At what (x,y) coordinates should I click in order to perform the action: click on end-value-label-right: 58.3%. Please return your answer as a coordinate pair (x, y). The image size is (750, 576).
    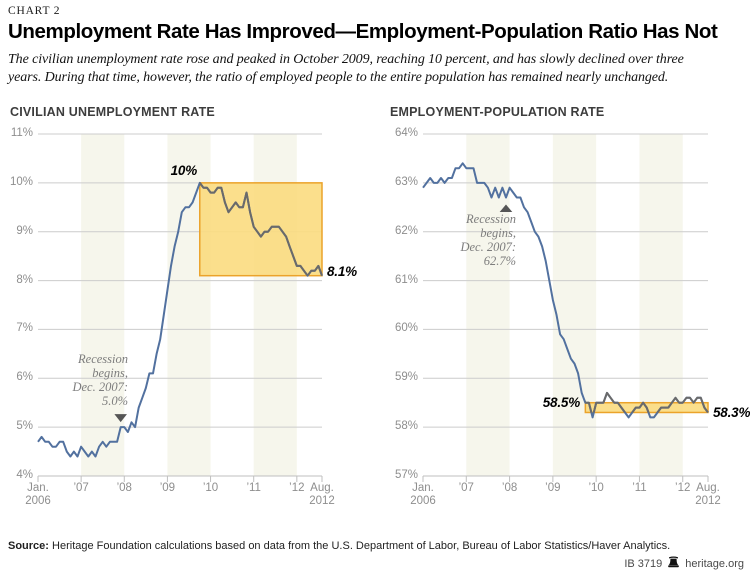
    Looking at the image, I should click on (731, 412).